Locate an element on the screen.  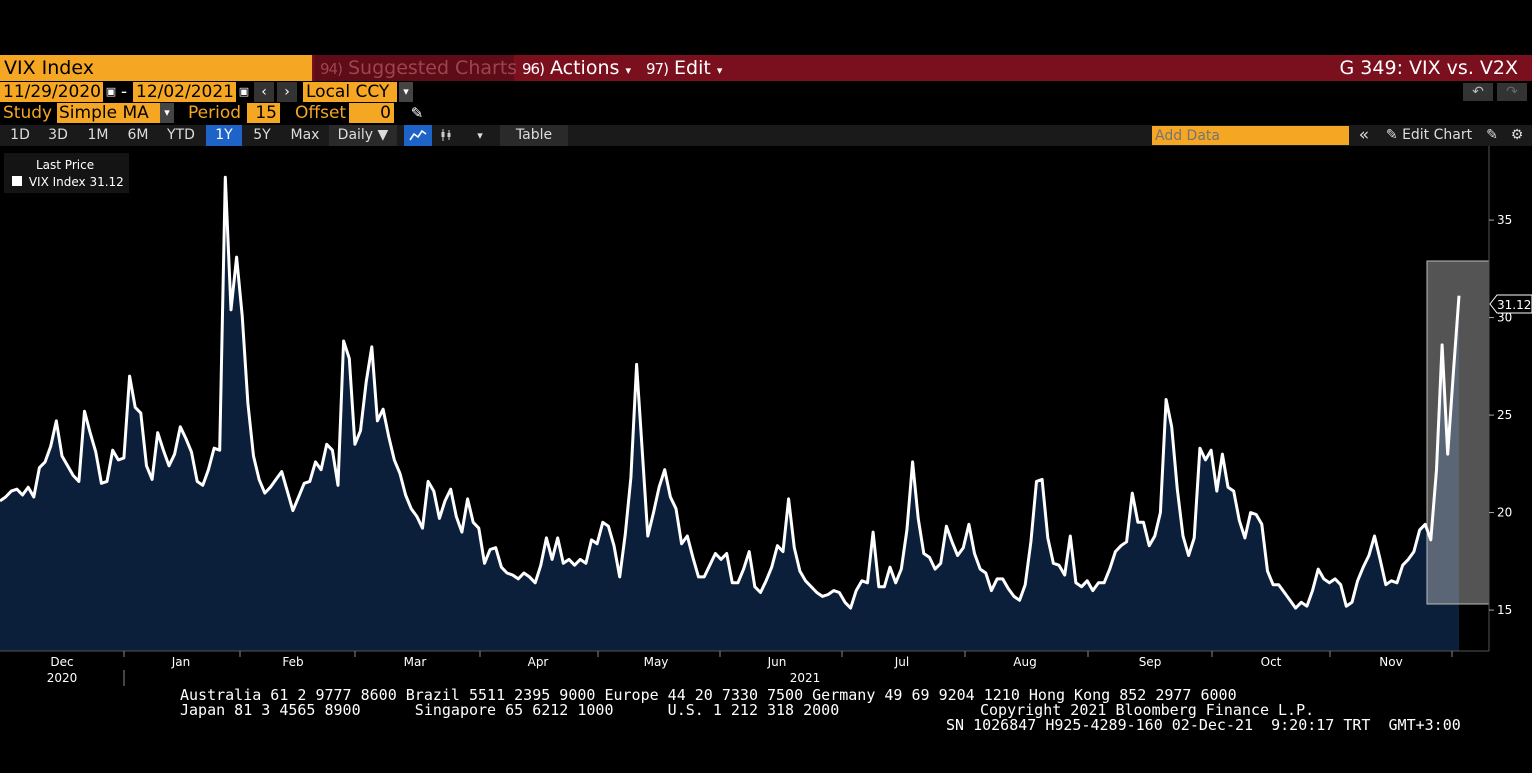
actions-menu: 96) Actions ▾ is located at coordinates (577, 68).